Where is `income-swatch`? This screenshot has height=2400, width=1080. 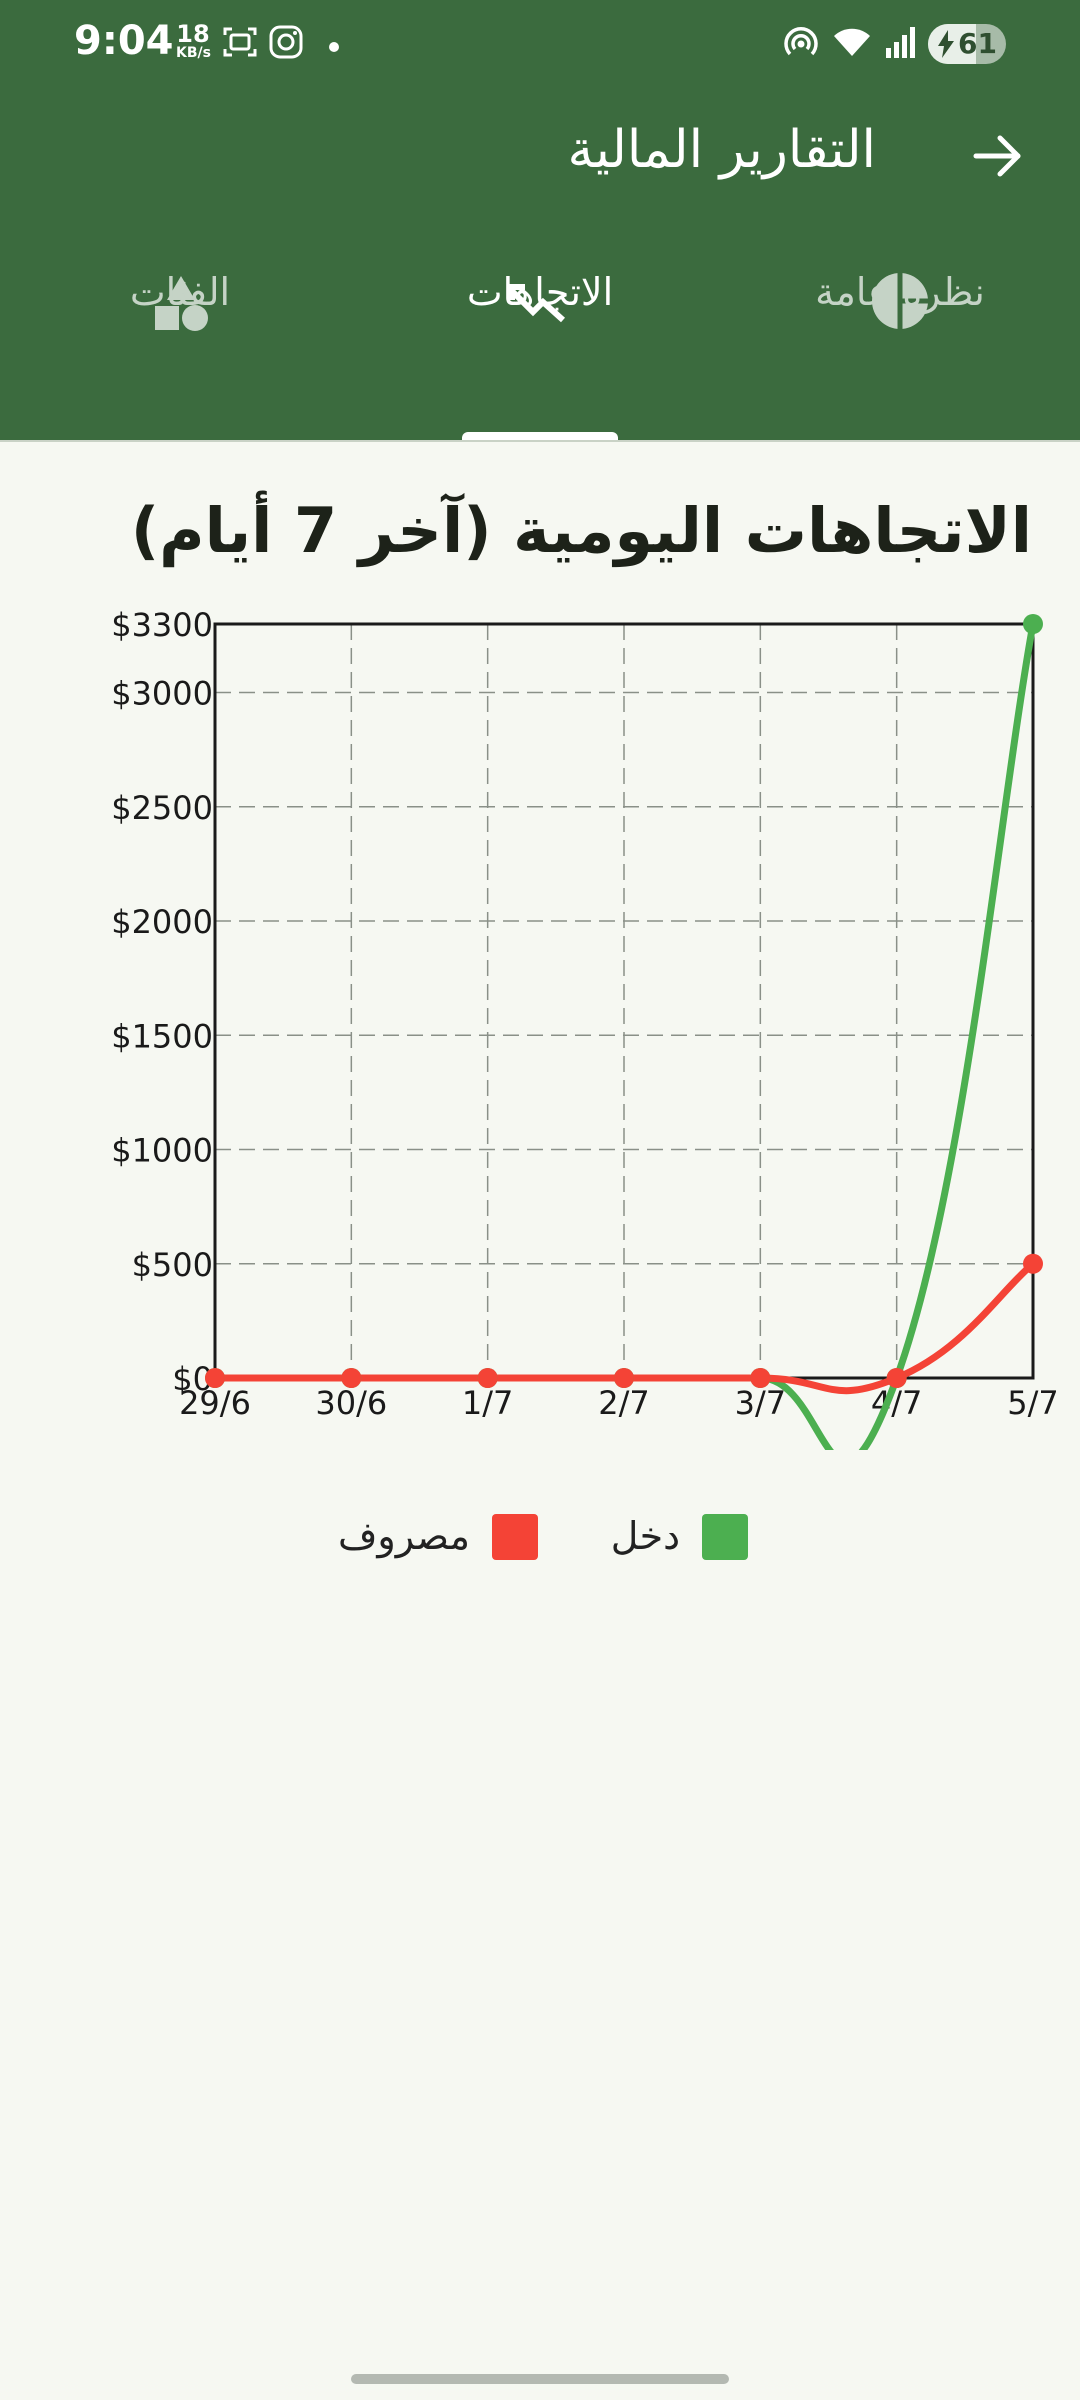 income-swatch is located at coordinates (725, 1537).